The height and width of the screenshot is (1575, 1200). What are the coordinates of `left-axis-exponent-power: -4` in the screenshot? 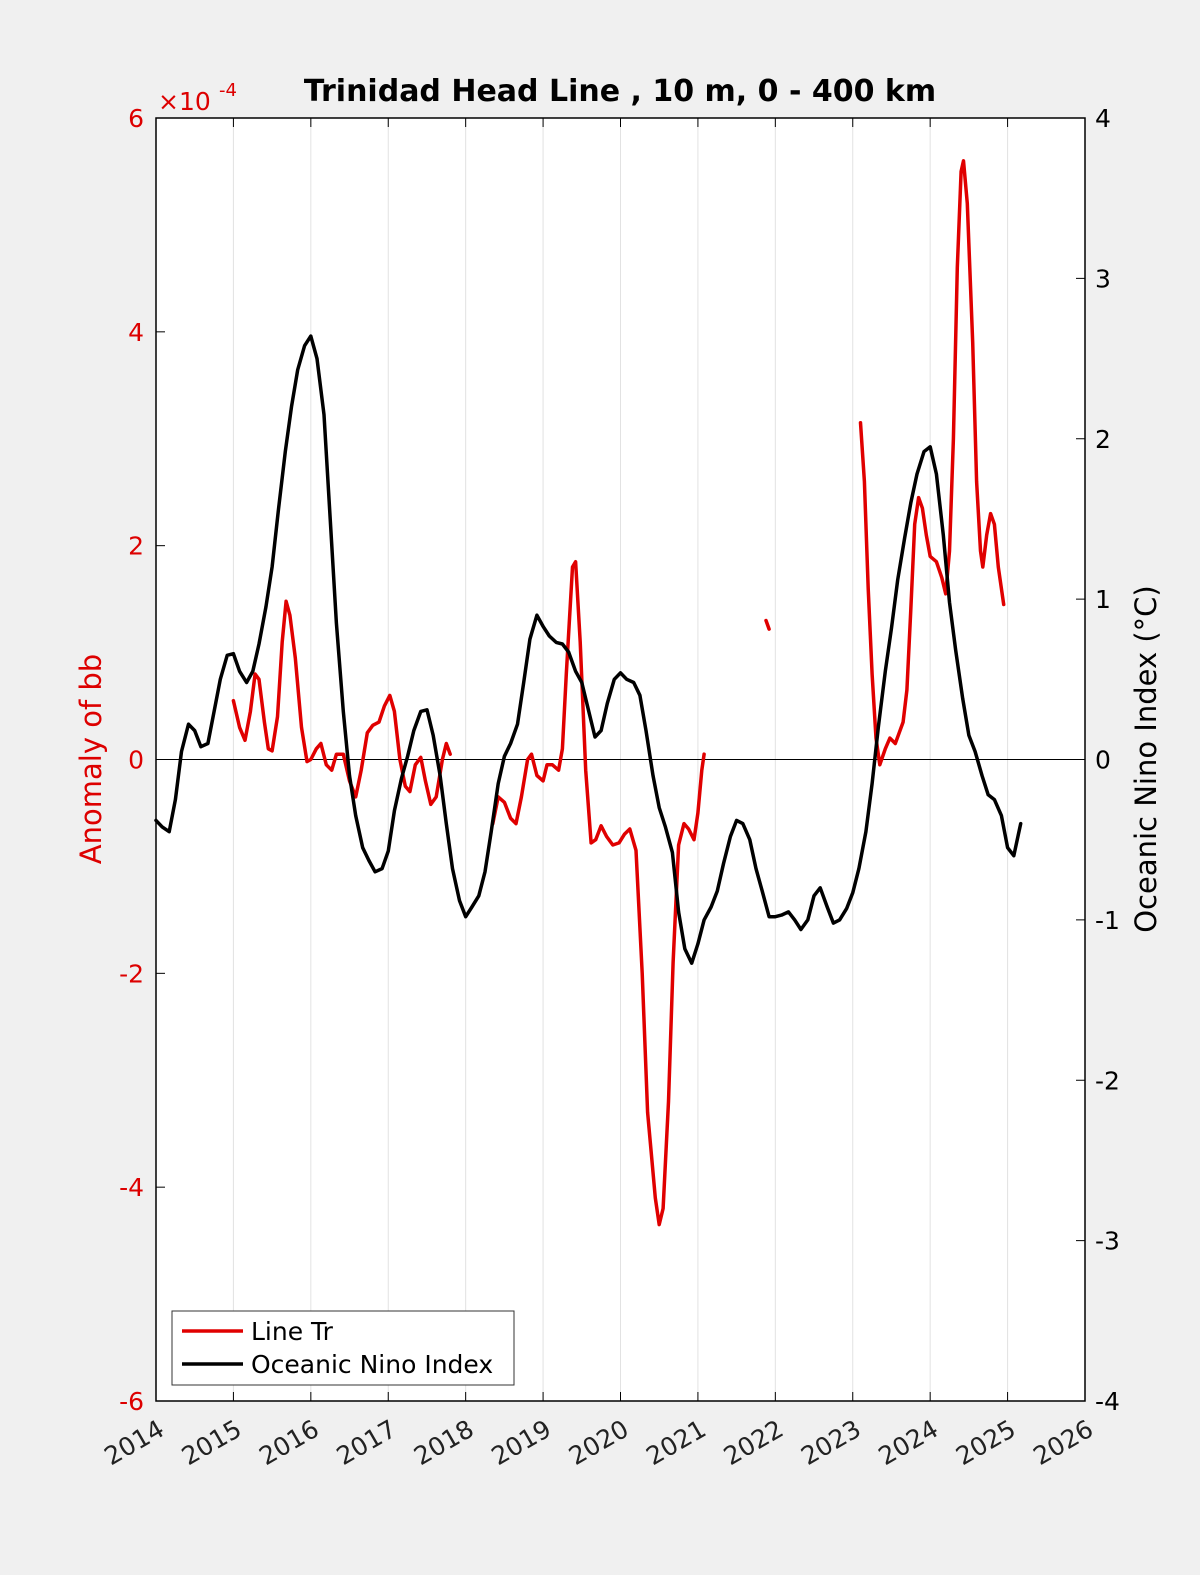 It's located at (228, 90).